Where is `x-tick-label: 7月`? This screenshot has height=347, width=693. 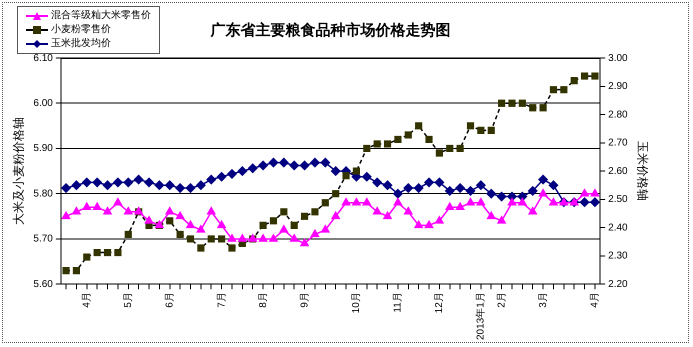
x-tick-label: 7月 is located at coordinates (222, 300).